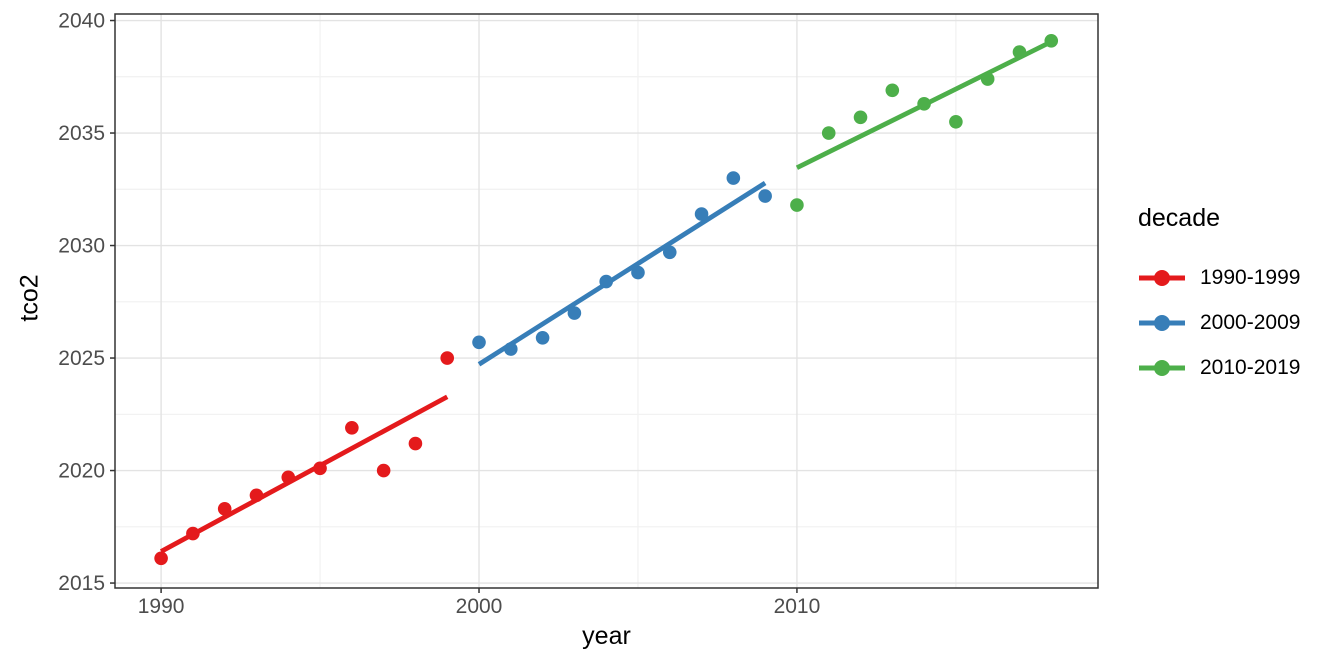  I want to click on y-tick-label: 2040, so click(81, 21).